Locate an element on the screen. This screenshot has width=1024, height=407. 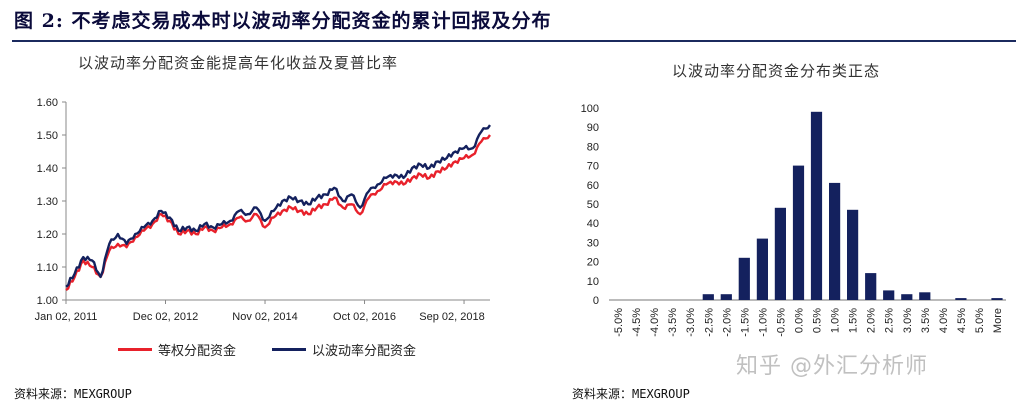
bar--1.0% is located at coordinates (762, 269).